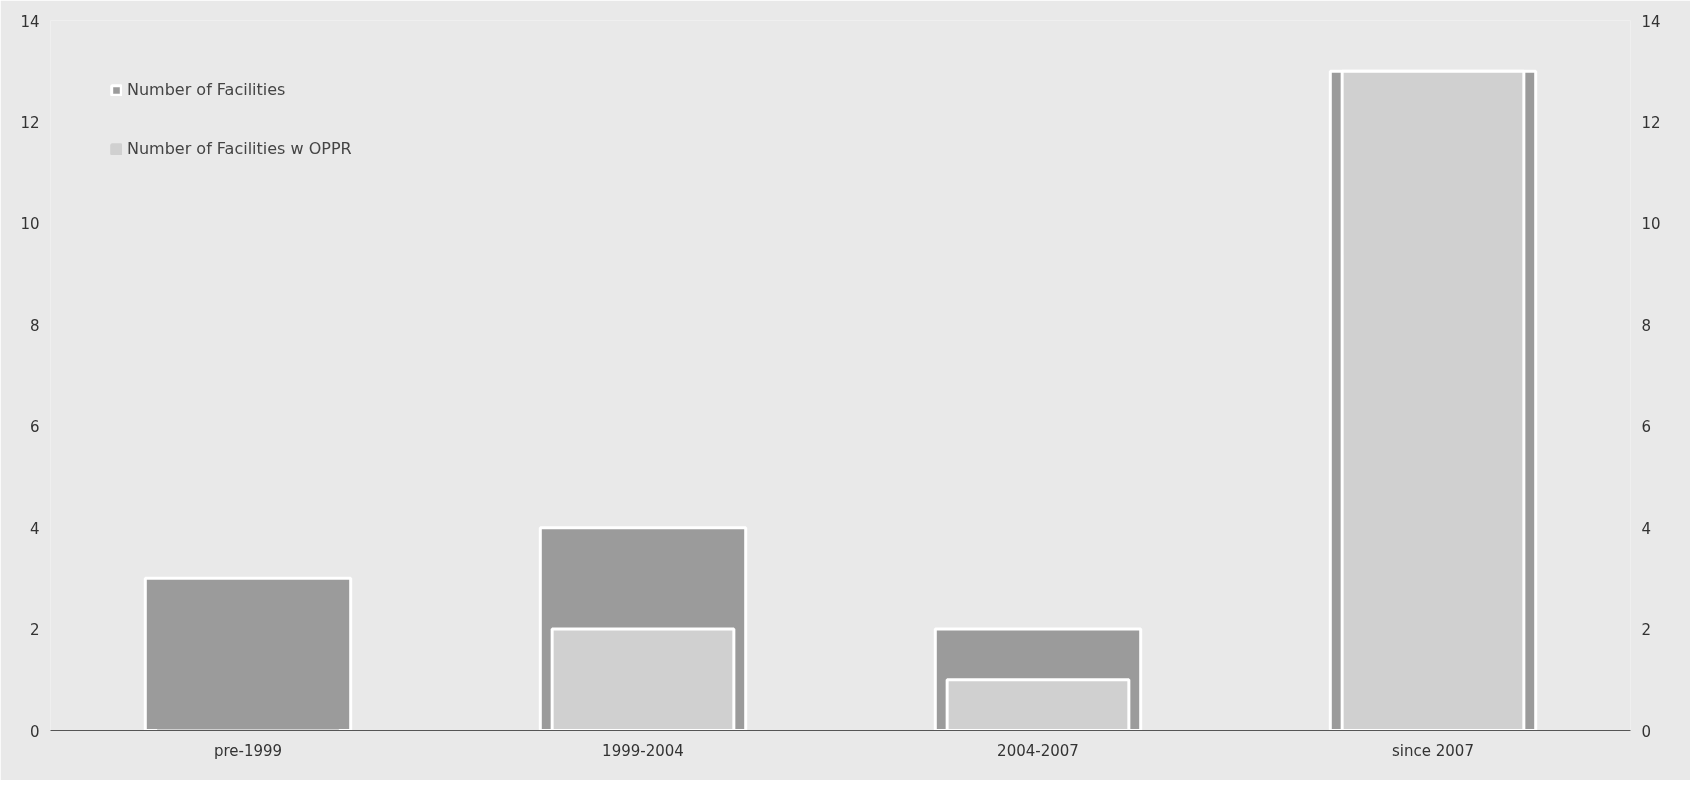  Describe the element at coordinates (34, 427) in the screenshot. I see `y-tick-label: 6` at that location.